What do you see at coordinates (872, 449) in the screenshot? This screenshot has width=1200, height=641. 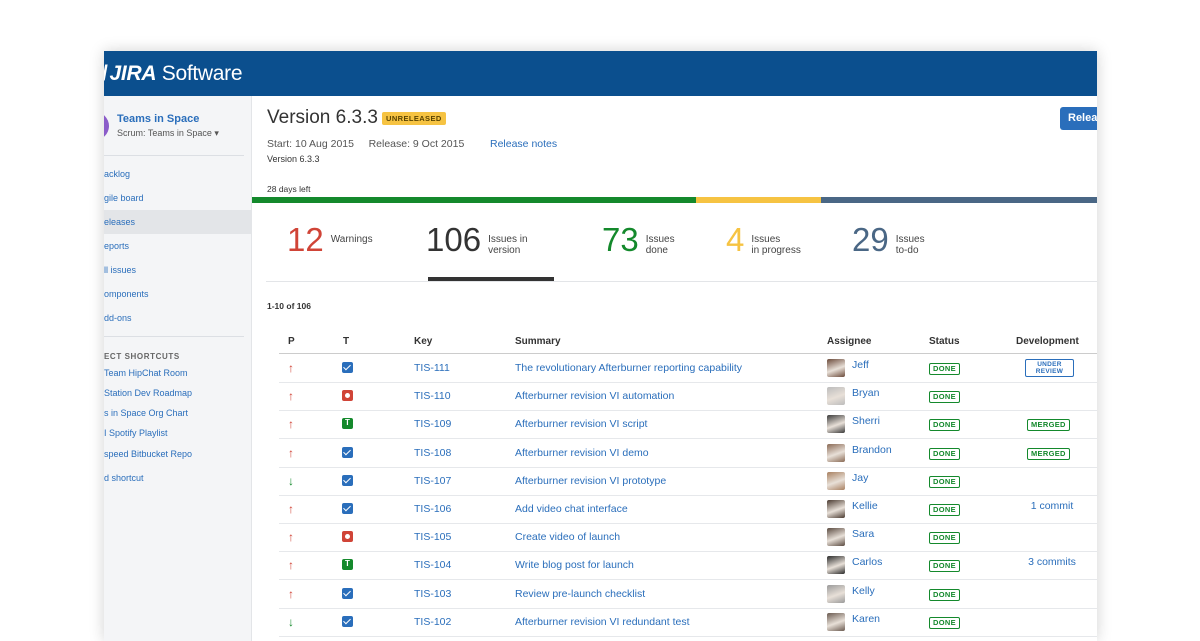 I see `assignee-link: Brandon` at bounding box center [872, 449].